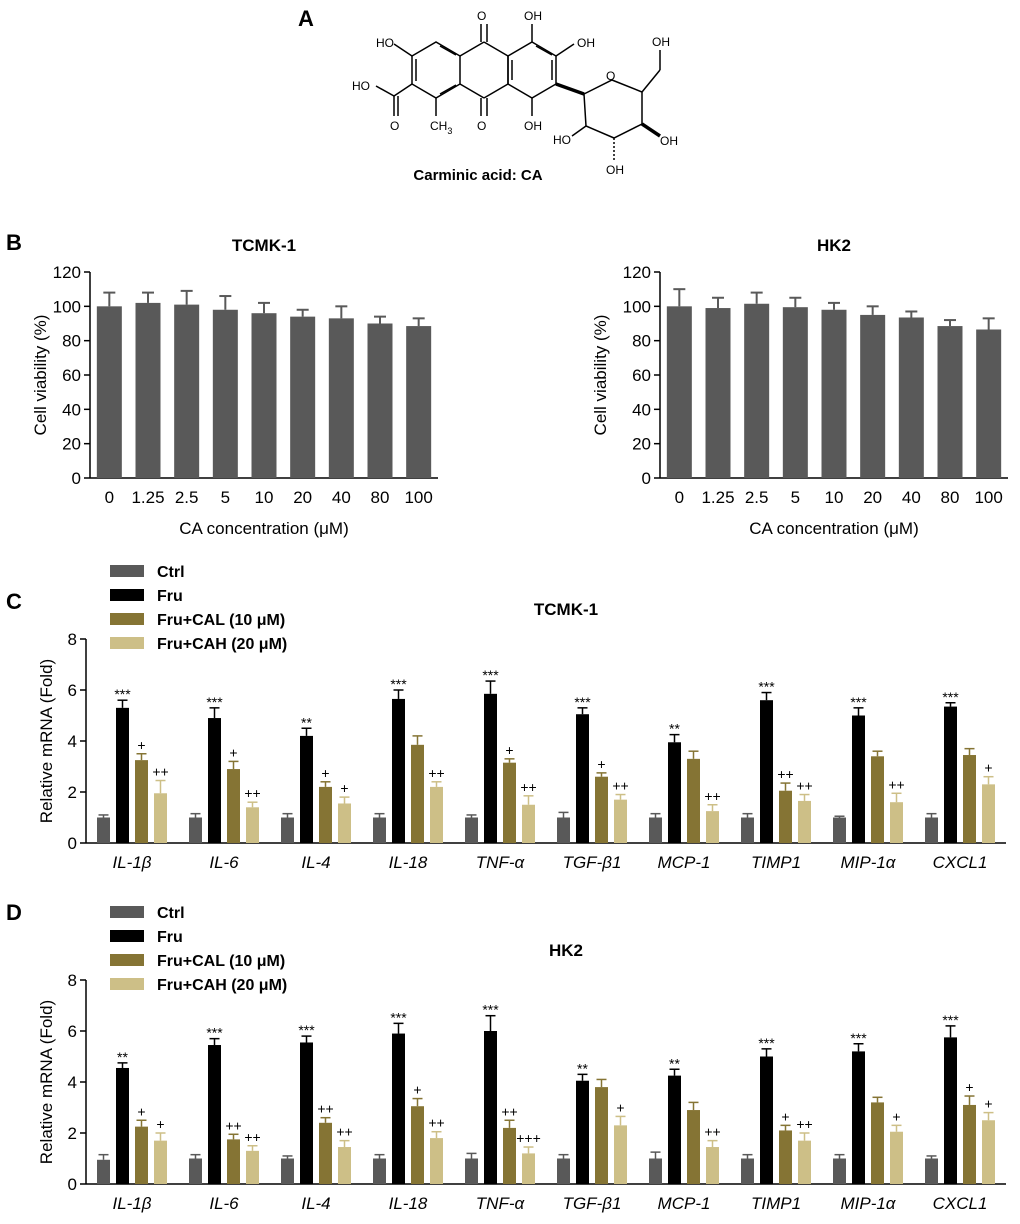  Describe the element at coordinates (833, 528) in the screenshot. I see `x-axis-label: CA concentration (μM)` at that location.